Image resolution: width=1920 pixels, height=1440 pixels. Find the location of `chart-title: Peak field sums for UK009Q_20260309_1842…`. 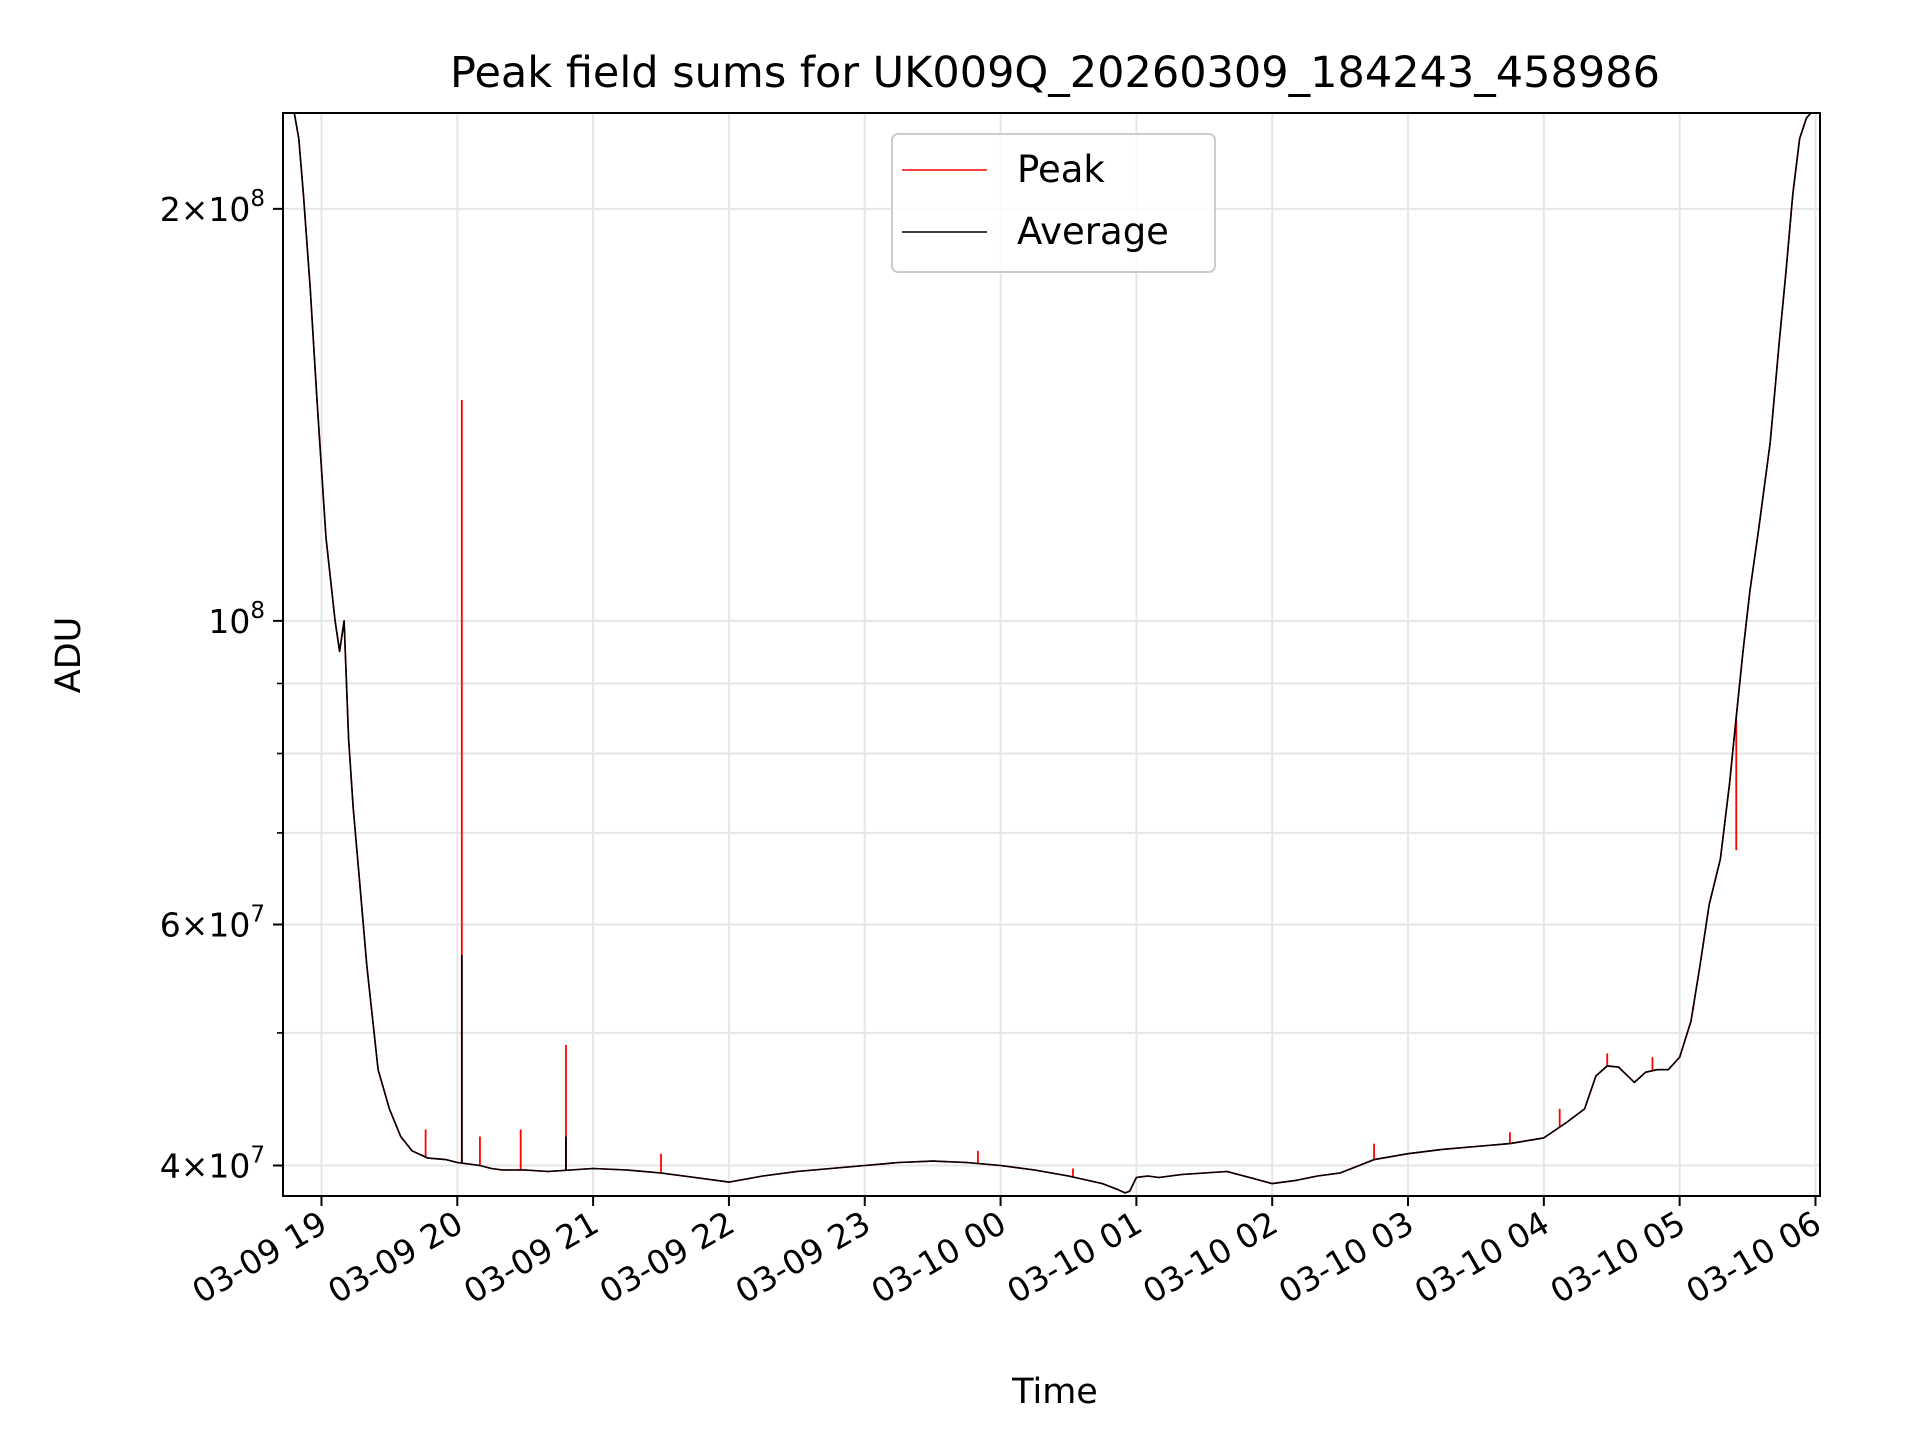

chart-title: Peak field sums for UK009Q_20260309_1842… is located at coordinates (1055, 73).